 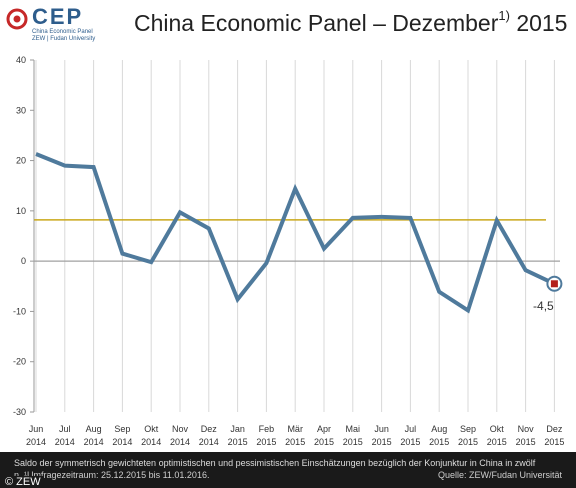 What do you see at coordinates (353, 429) in the screenshot?
I see `x-tick-label-month: Mai` at bounding box center [353, 429].